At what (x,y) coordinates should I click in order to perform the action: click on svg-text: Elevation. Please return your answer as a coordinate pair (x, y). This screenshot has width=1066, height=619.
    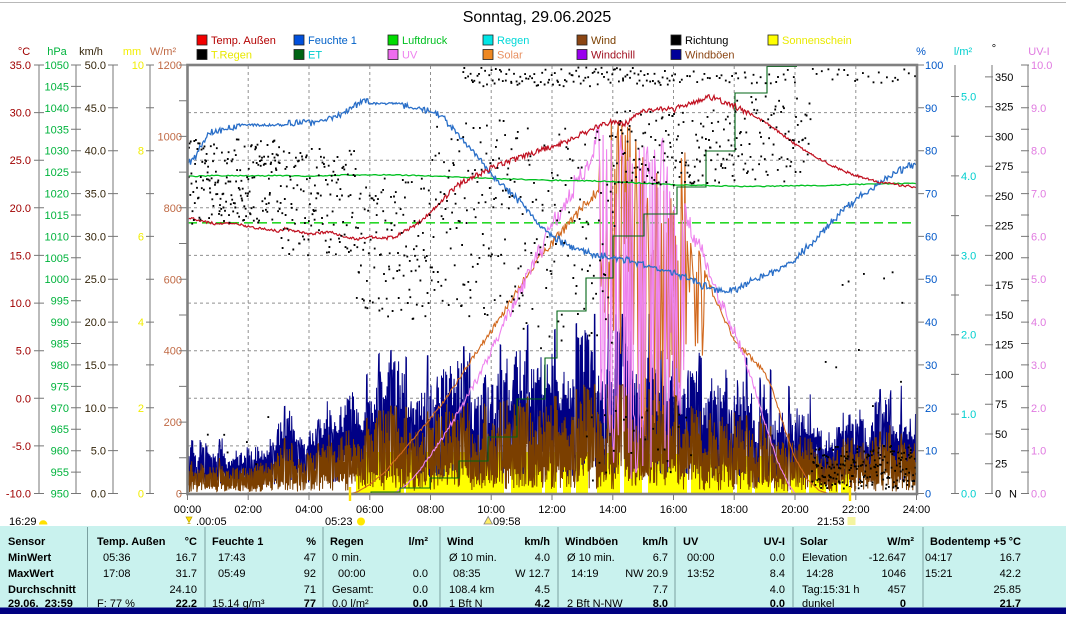
    Looking at the image, I should click on (824, 558).